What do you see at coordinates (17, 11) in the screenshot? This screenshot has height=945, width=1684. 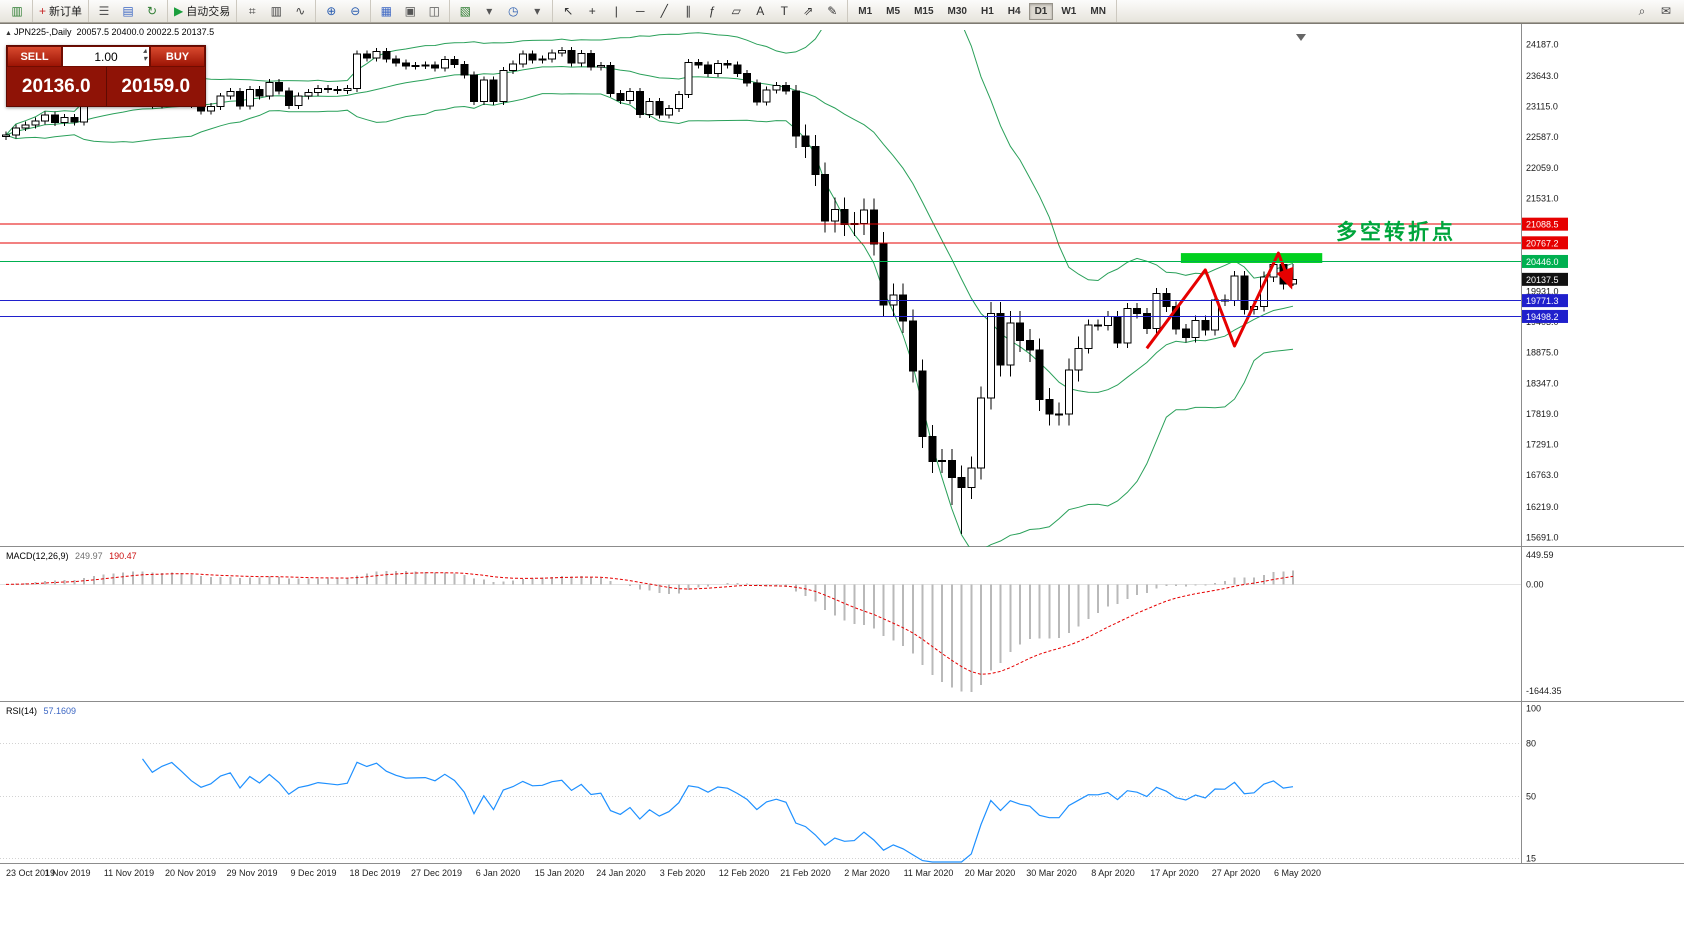 I see `app-chart-icon: ▥` at bounding box center [17, 11].